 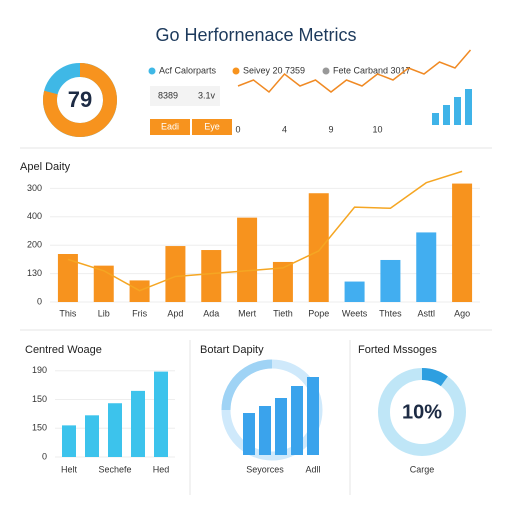 What do you see at coordinates (185, 96) in the screenshot?
I see `stat-box` at bounding box center [185, 96].